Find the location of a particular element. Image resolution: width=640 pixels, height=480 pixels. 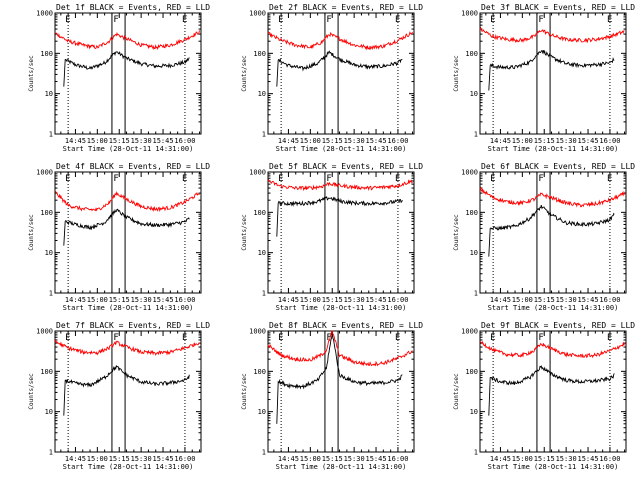

panel-title: Det 4f BLACK = Events, RED = LLD is located at coordinates (133, 166).